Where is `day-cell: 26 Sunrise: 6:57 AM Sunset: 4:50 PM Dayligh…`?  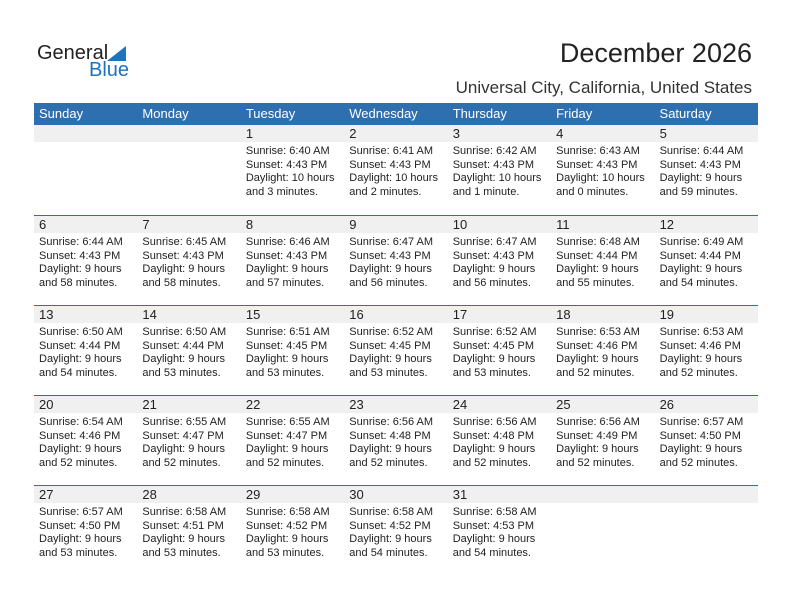 day-cell: 26 Sunrise: 6:57 AM Sunset: 4:50 PM Dayligh… is located at coordinates (706, 440).